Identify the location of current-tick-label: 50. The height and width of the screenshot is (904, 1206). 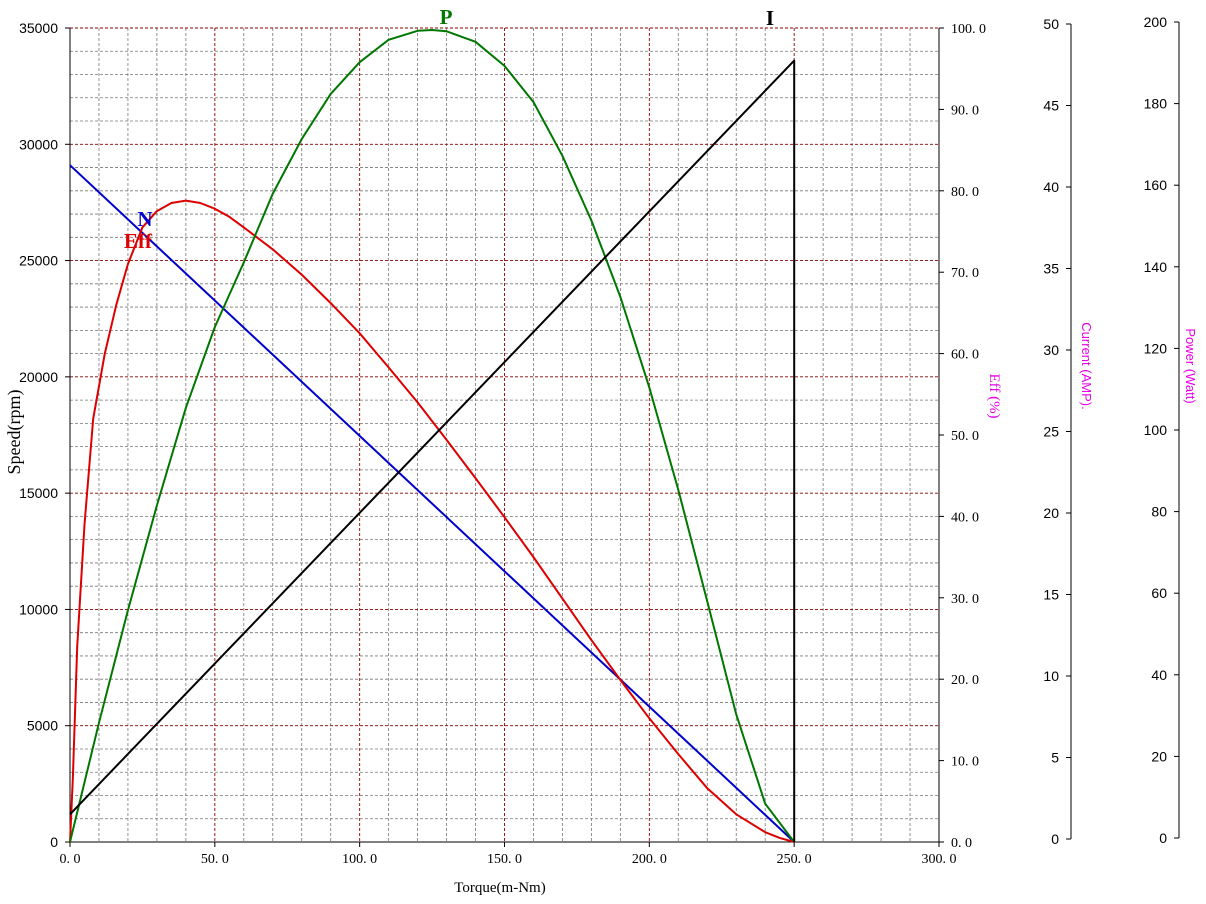
(1051, 24).